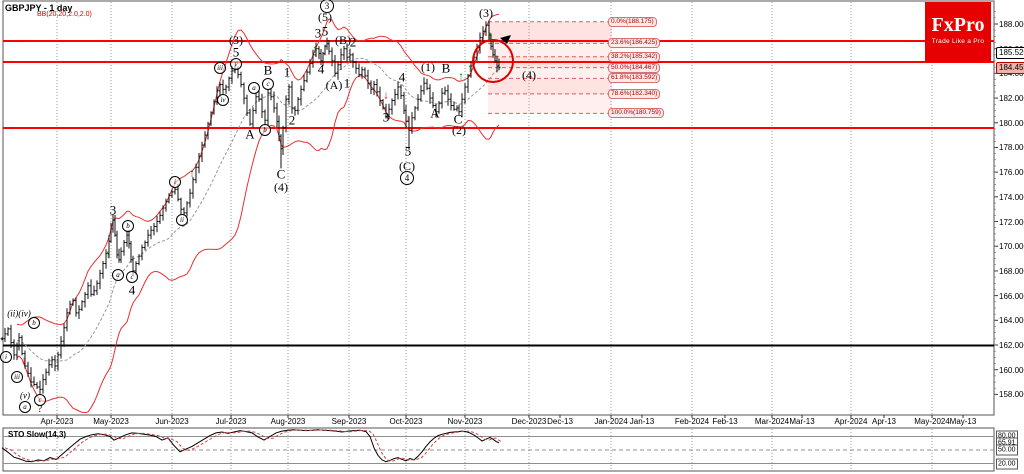 The width and height of the screenshot is (1024, 474). I want to click on fxpro-tagline: Trade Like a Pro, so click(958, 41).